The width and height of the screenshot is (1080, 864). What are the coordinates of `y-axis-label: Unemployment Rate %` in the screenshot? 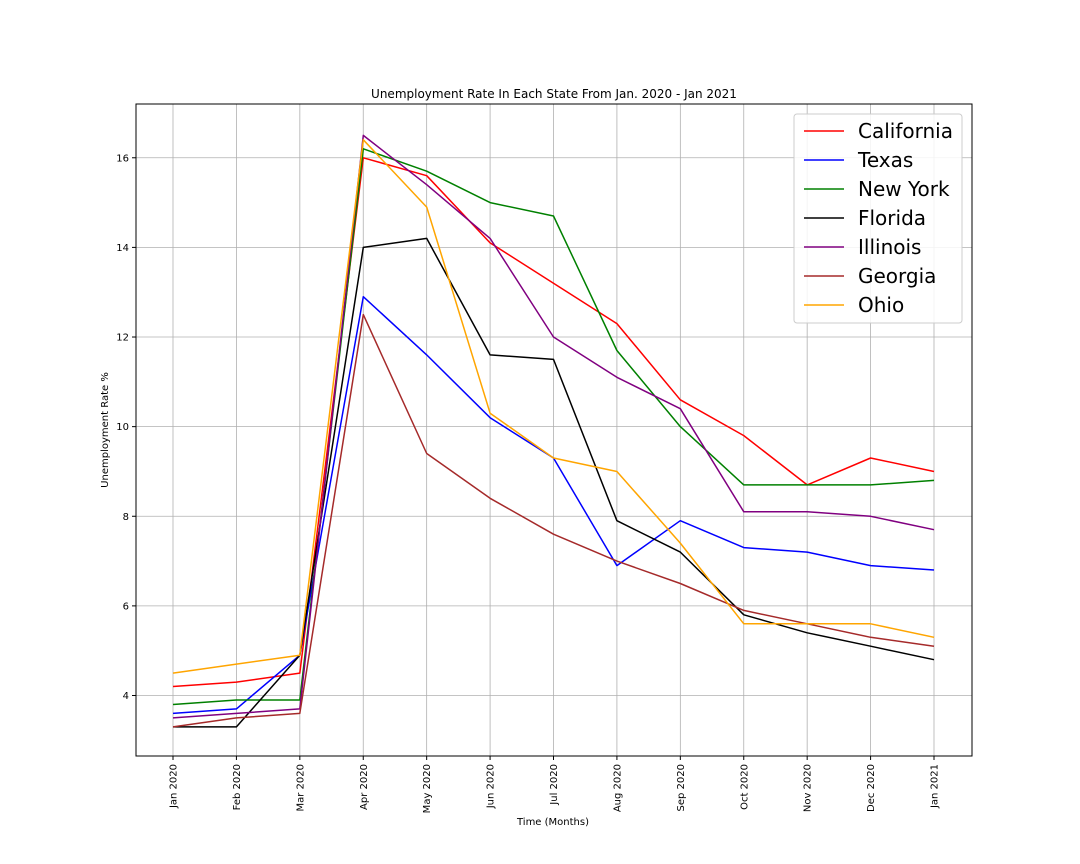 It's located at (105, 430).